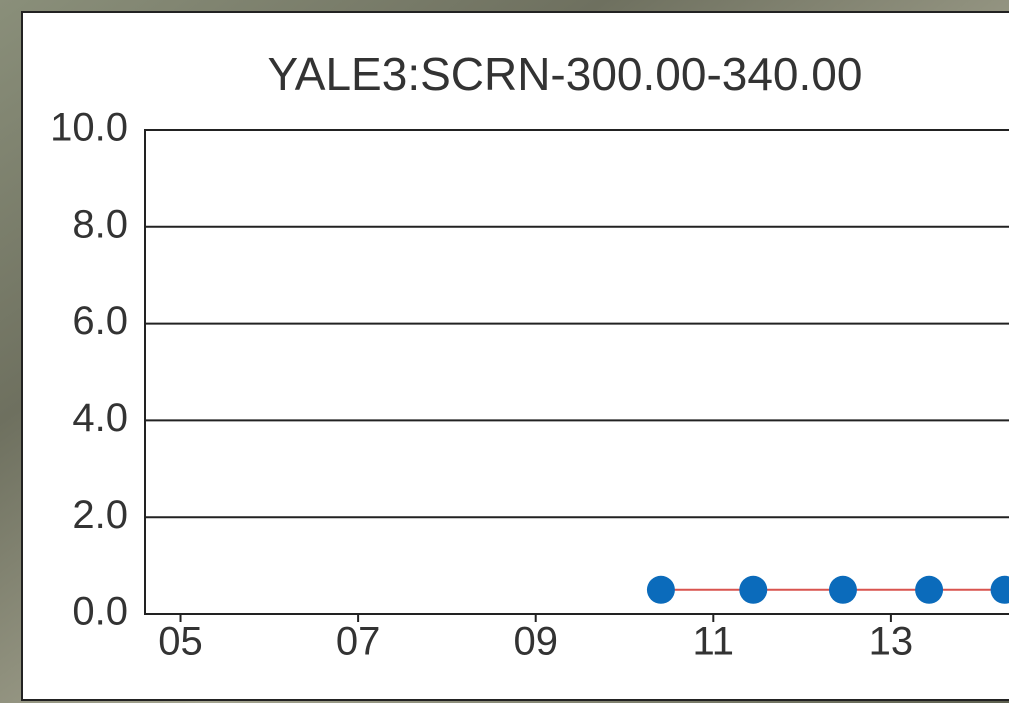 The image size is (1009, 703). I want to click on x-tick-label: 11, so click(714, 642).